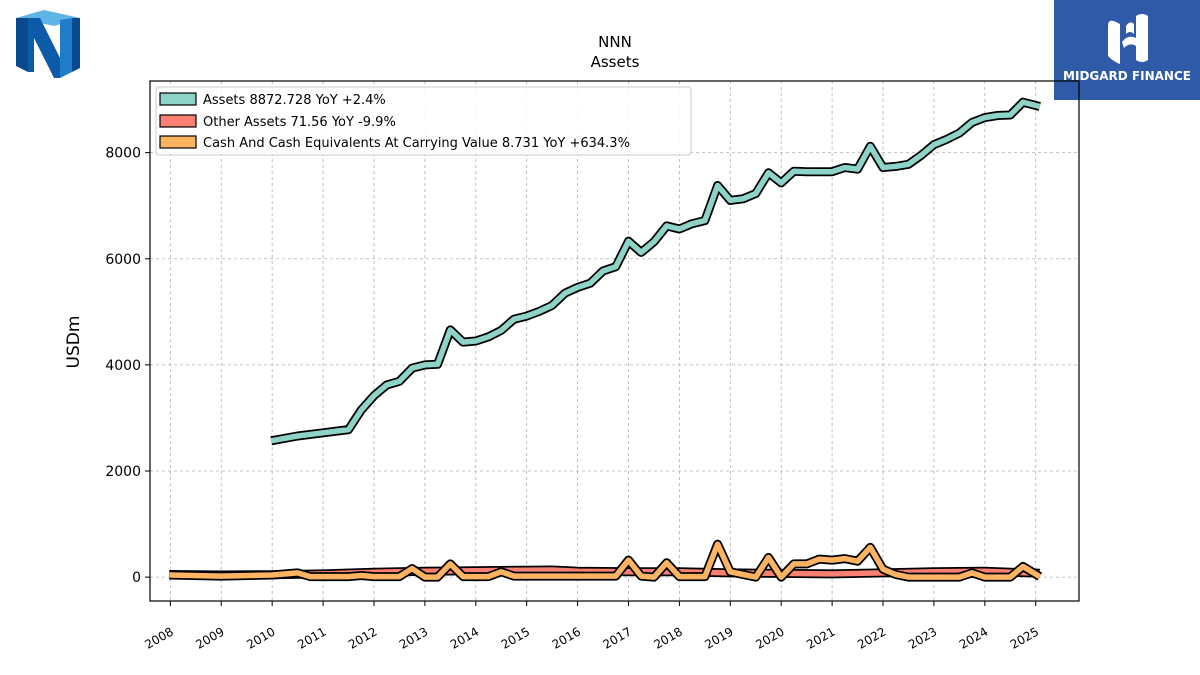 The height and width of the screenshot is (675, 1200). What do you see at coordinates (820, 637) in the screenshot?
I see `x-tick-label: 2021` at bounding box center [820, 637].